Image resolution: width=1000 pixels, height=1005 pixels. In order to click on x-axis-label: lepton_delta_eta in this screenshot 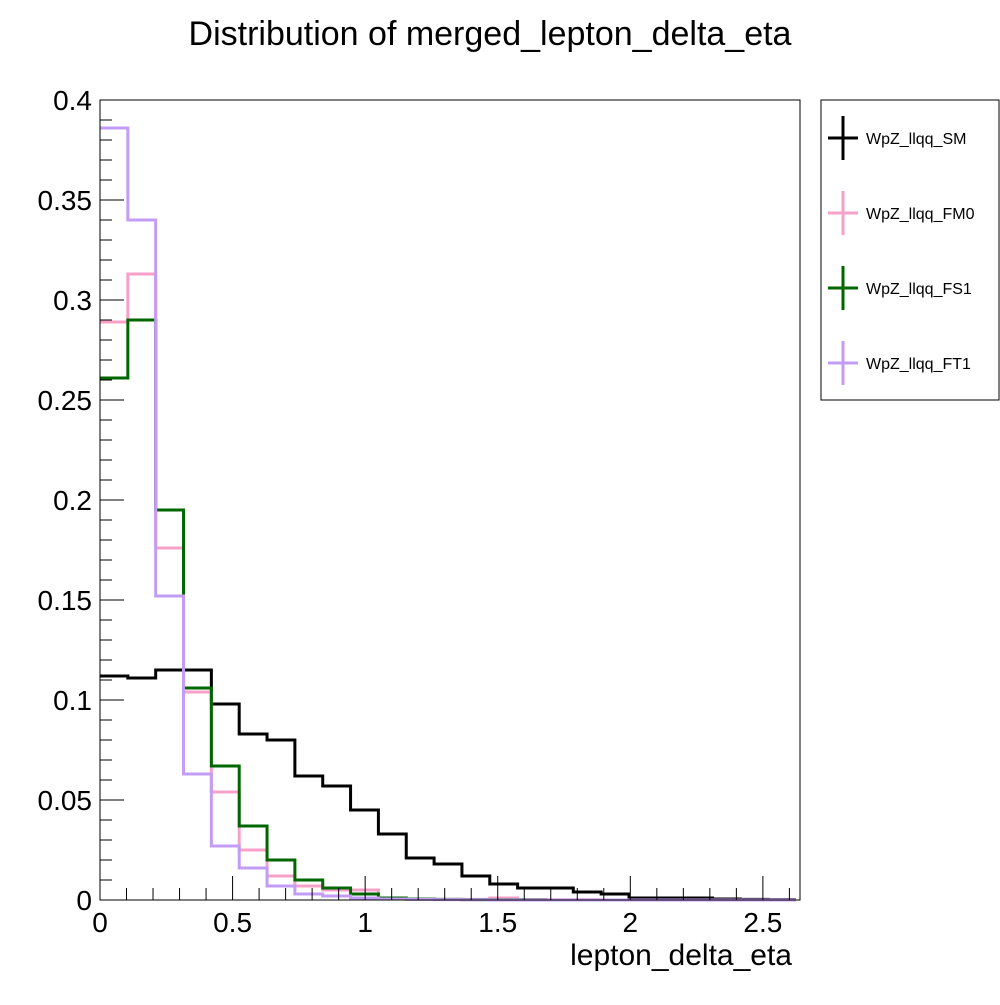, I will do `click(681, 955)`.